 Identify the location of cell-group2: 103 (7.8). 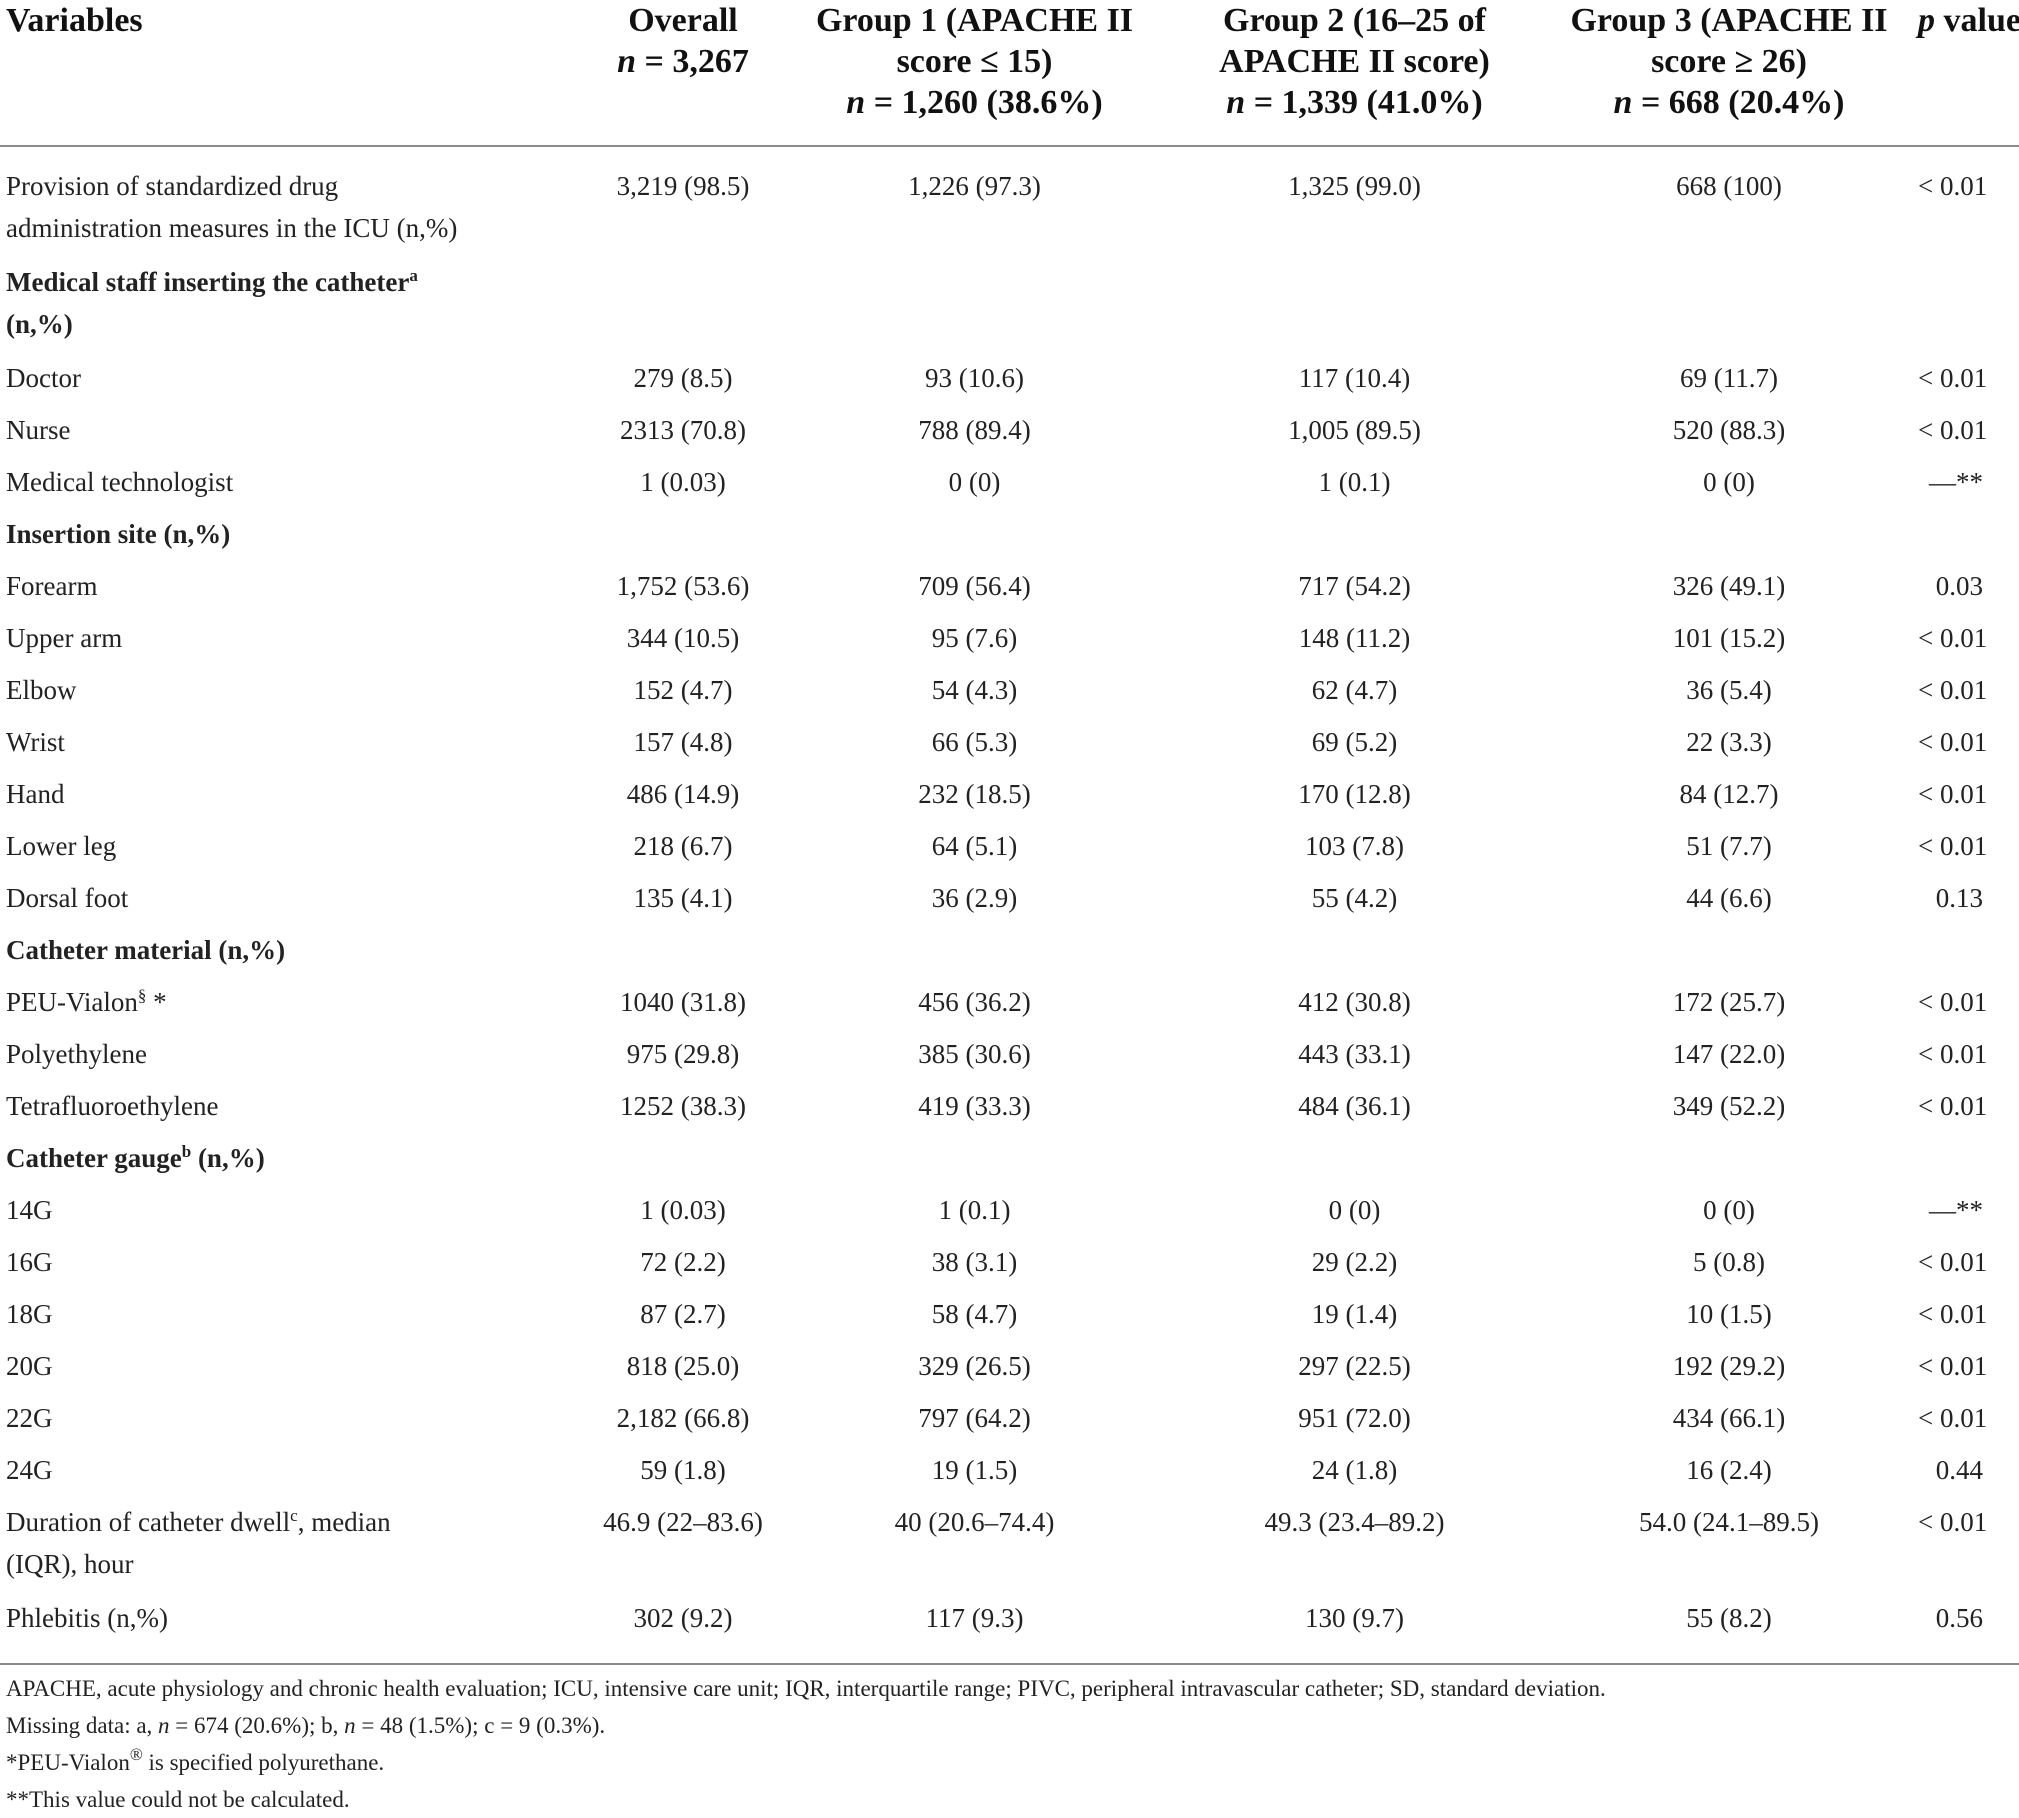
(1354, 846).